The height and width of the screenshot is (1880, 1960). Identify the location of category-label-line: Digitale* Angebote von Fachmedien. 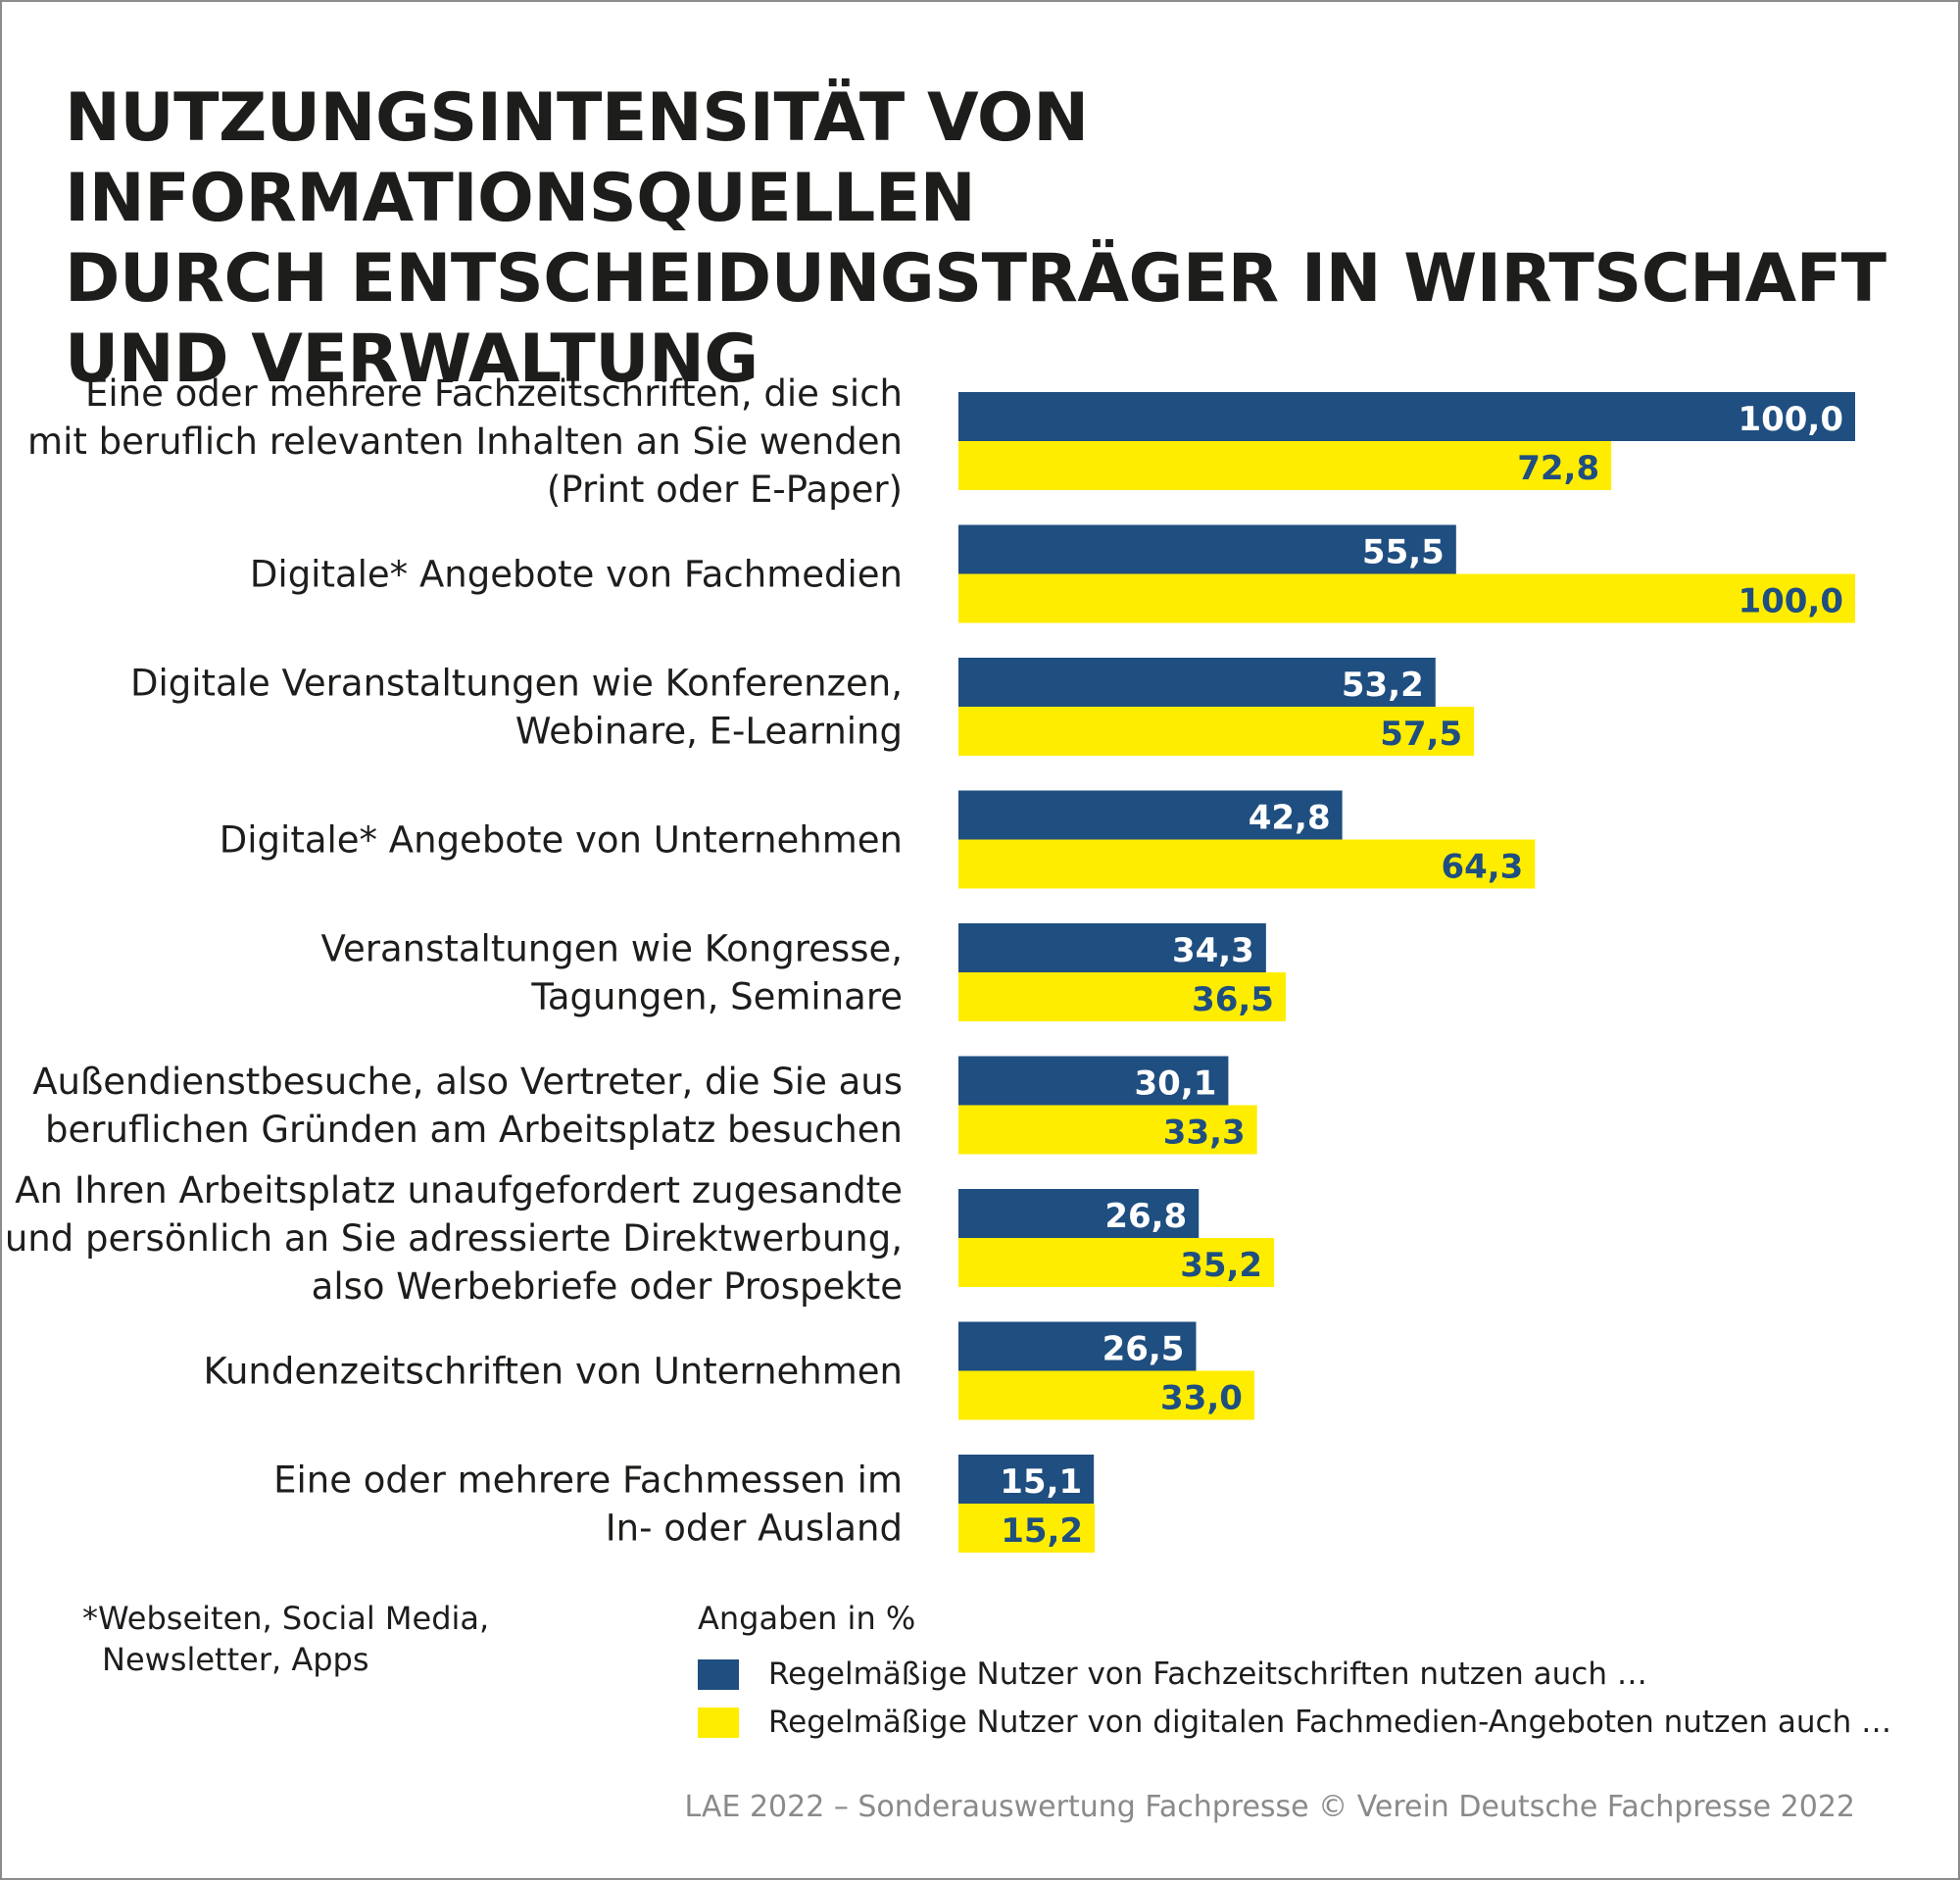
(576, 574).